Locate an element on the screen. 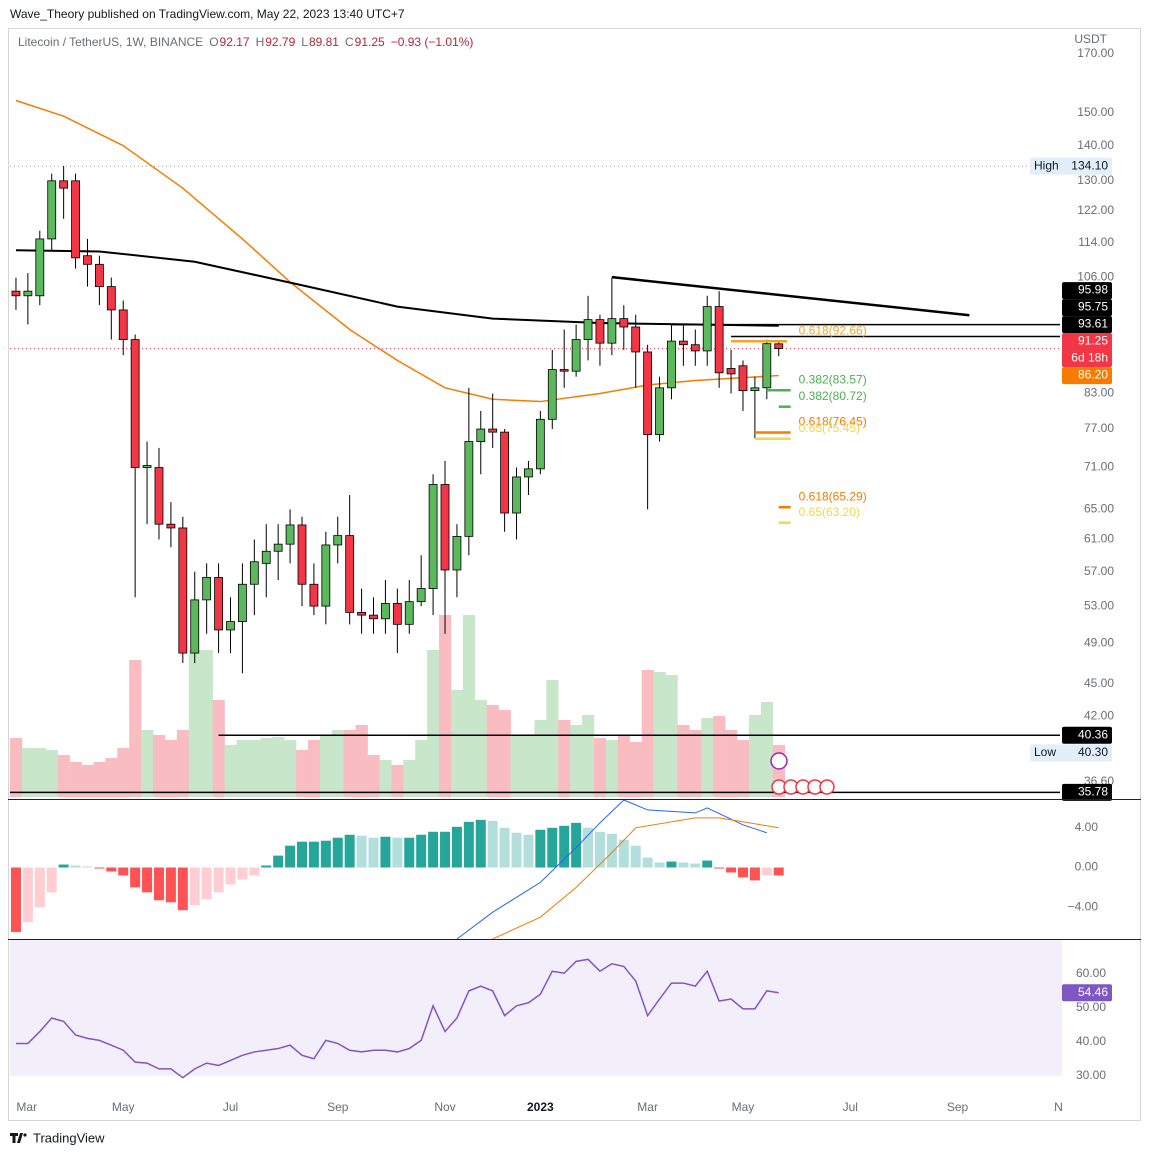 Image resolution: width=1151 pixels, height=1156 pixels. y-tick-label: 40.00 is located at coordinates (1091, 1041).